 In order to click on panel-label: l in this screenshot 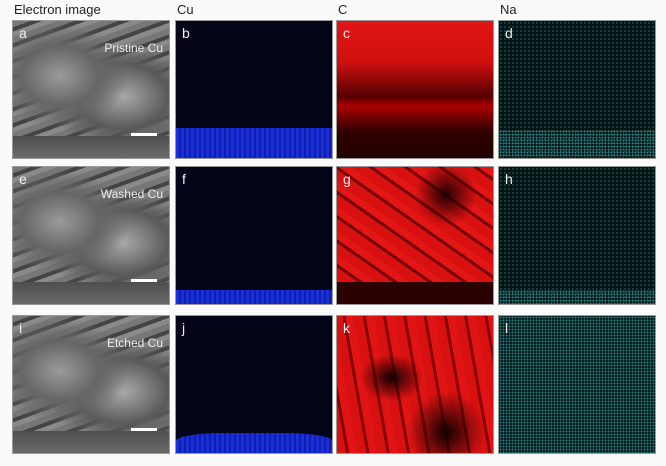, I will do `click(507, 328)`.